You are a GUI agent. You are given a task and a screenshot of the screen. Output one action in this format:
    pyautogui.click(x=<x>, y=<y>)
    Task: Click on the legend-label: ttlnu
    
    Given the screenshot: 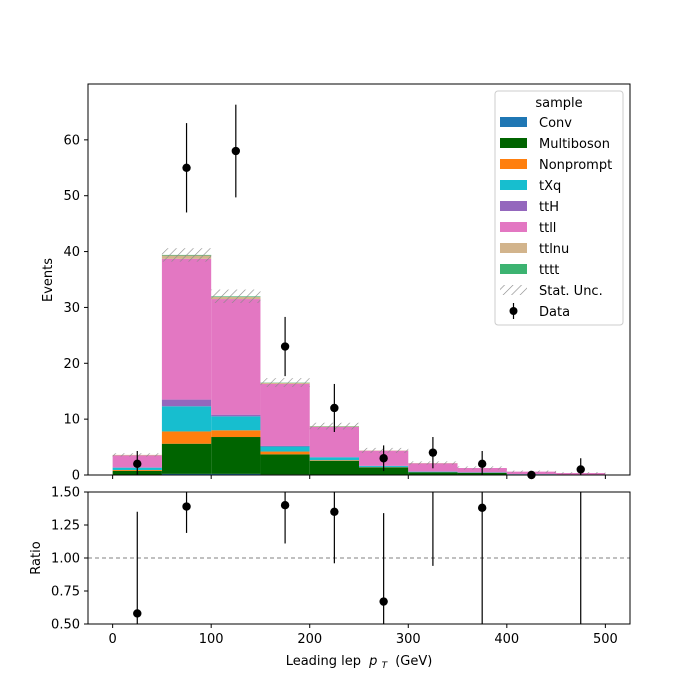 What is the action you would take?
    pyautogui.click(x=554, y=249)
    